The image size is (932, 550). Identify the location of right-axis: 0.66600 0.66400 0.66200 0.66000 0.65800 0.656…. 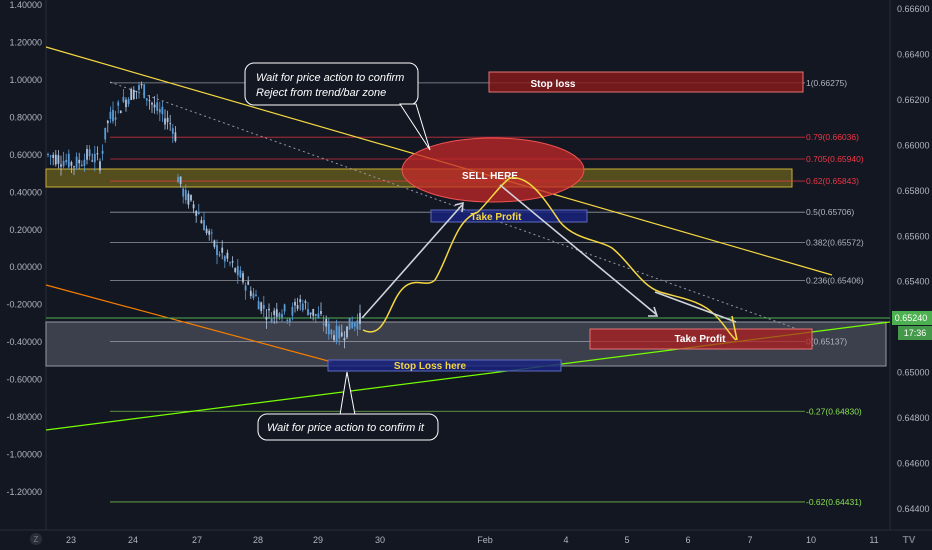
(913, 259).